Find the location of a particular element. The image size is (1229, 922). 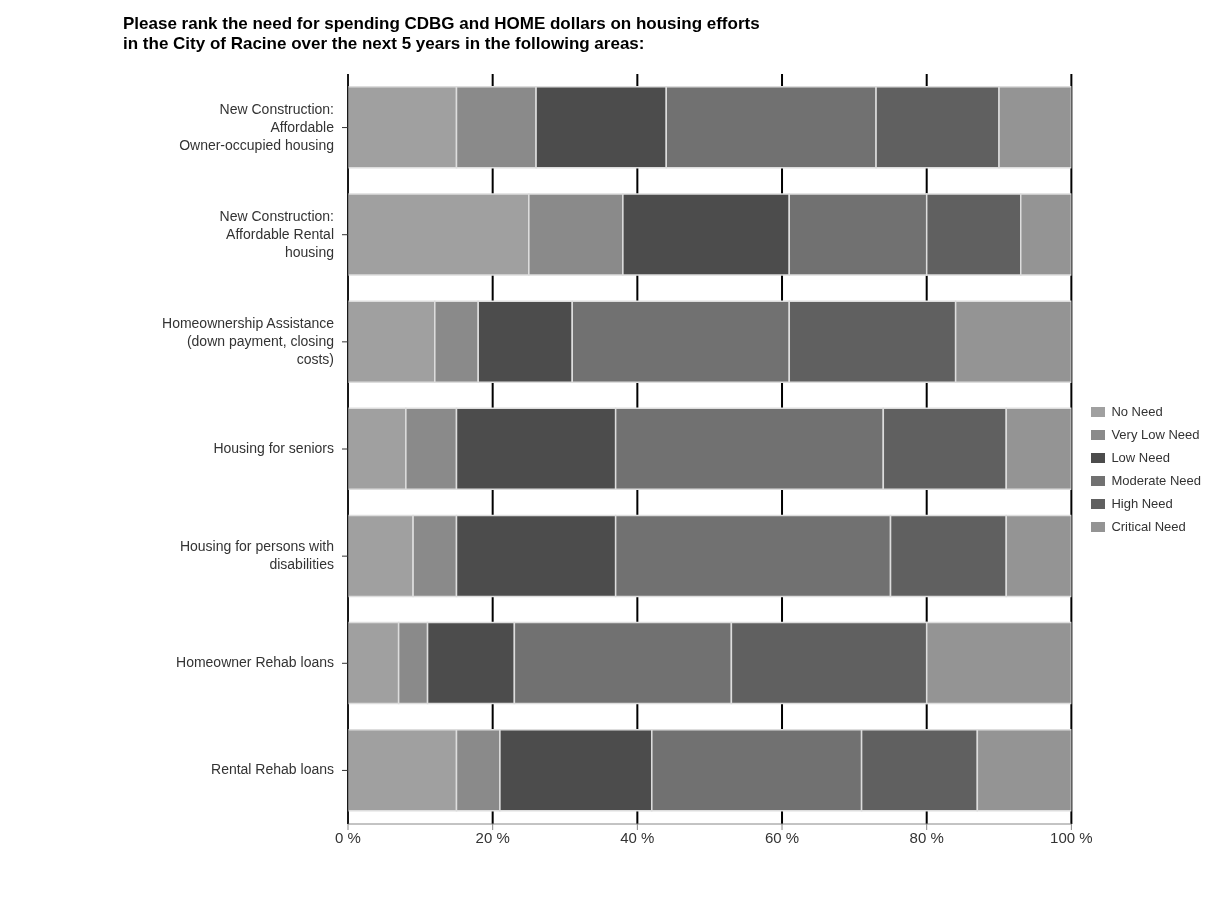

x-tick-label: 80 % is located at coordinates (926, 837).